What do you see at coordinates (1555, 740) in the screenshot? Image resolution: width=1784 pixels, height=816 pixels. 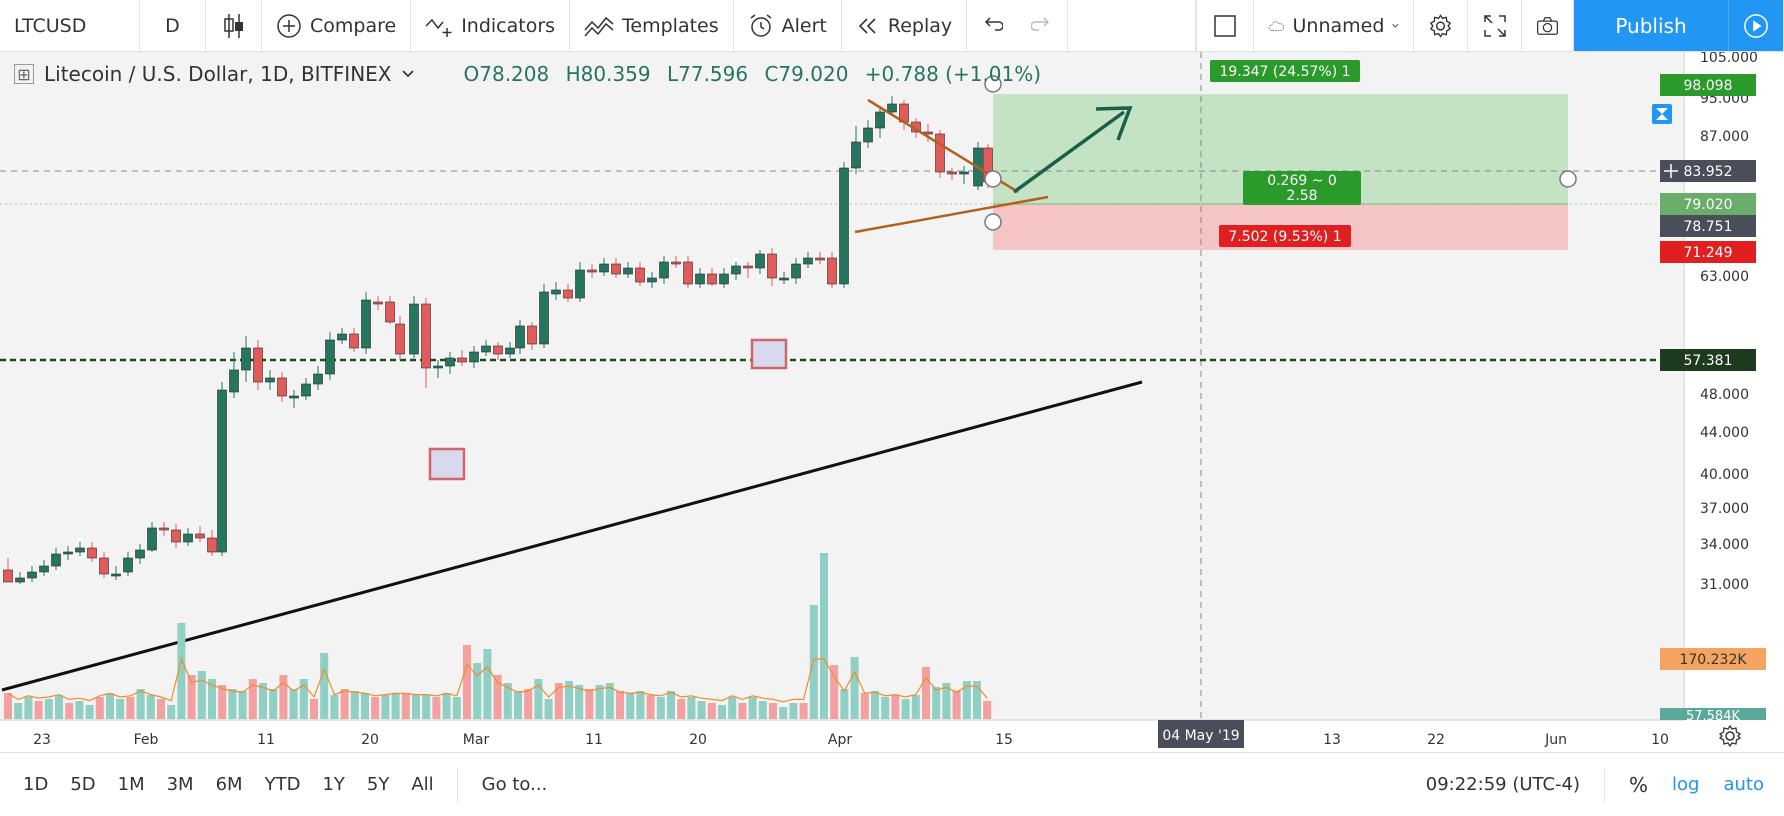 I see `time-tick-label: Jun` at bounding box center [1555, 740].